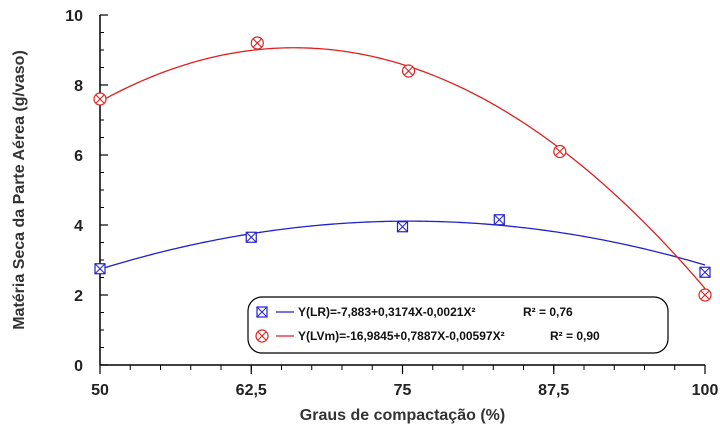  I want to click on legend-entry-lr: Y(LR)=-7,883+0,3174X-0,0021X² R² = 0,76, so click(414, 312).